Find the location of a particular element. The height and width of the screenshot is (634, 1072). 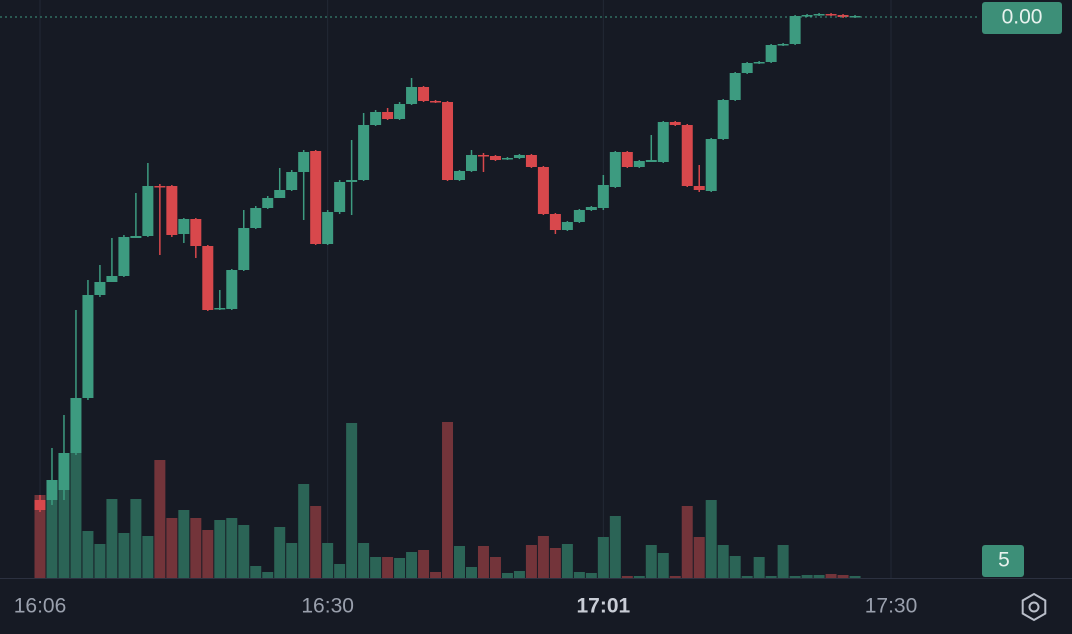

x-tick-label: 16:30 is located at coordinates (327, 606).